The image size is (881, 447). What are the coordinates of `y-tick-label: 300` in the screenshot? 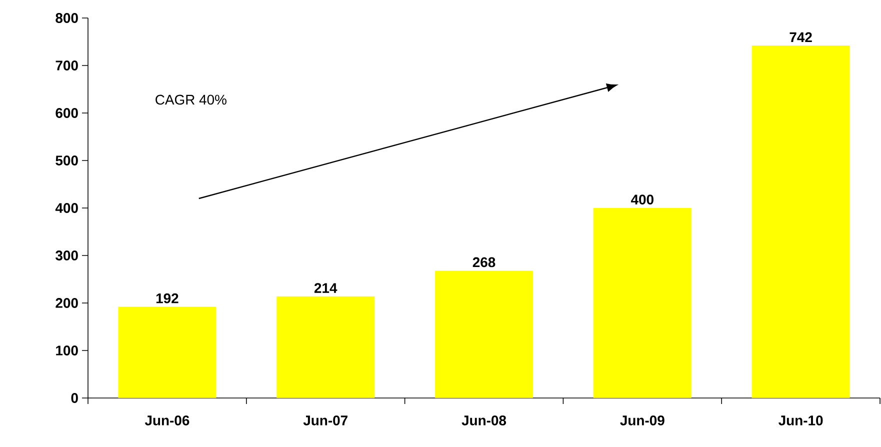 It's located at (67, 255).